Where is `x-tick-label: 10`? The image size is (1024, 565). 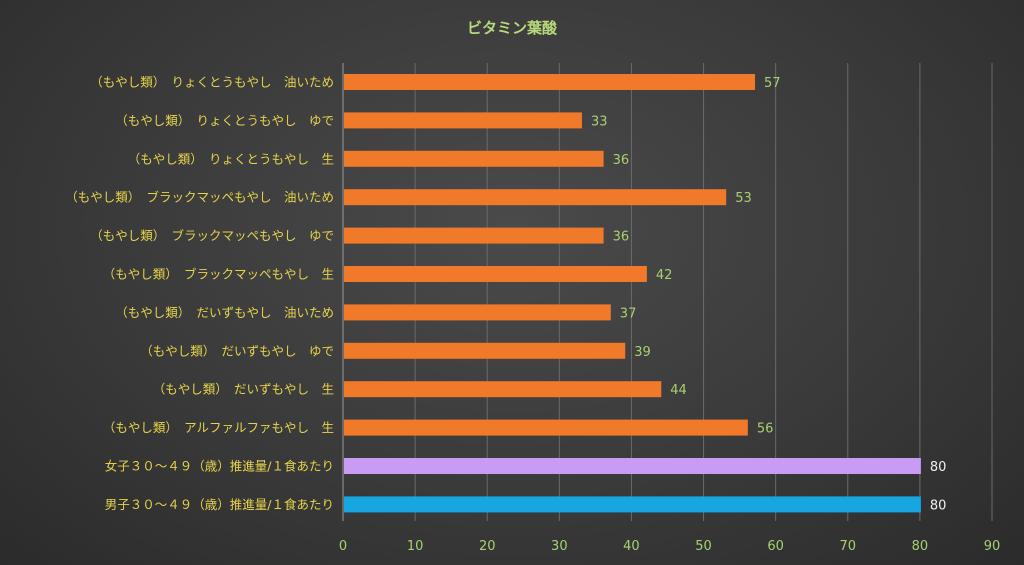
x-tick-label: 10 is located at coordinates (415, 546).